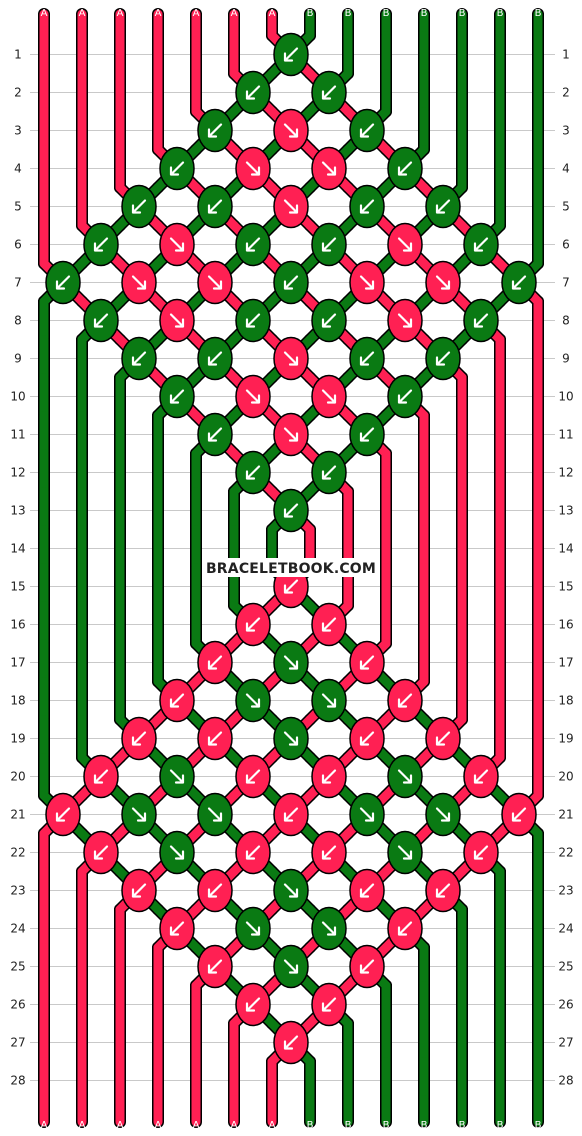 This screenshot has height=1136, width=582. I want to click on row-number: 3, so click(566, 131).